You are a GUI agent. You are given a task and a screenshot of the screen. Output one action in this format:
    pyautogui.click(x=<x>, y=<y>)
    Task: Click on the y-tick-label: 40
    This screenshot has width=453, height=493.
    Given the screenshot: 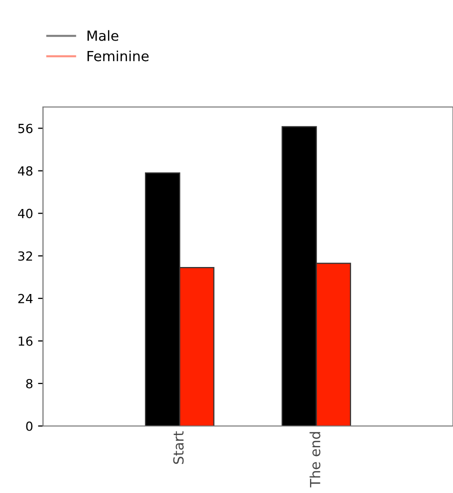 What is the action you would take?
    pyautogui.click(x=25, y=213)
    